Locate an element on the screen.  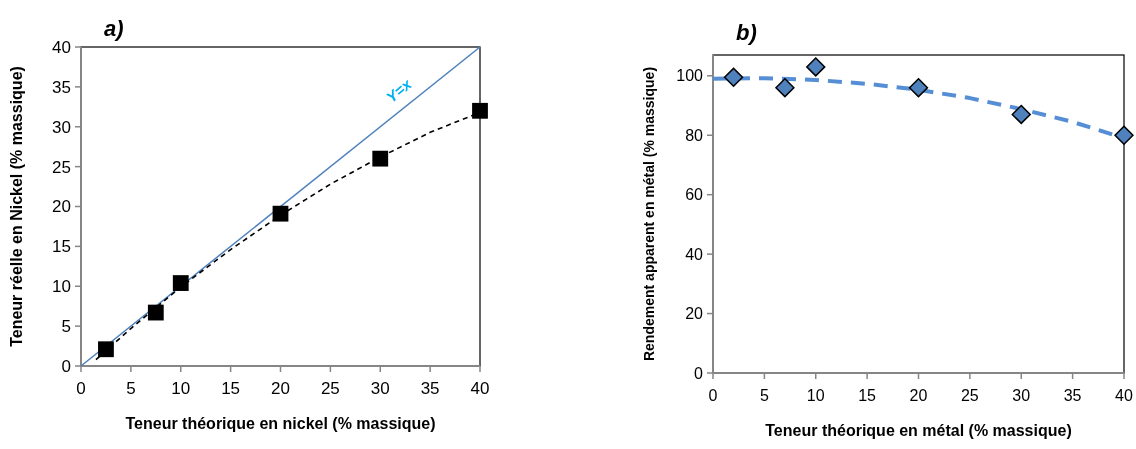
x-axis-title: Teneur théorique en nickel (% massique) is located at coordinates (280, 423).